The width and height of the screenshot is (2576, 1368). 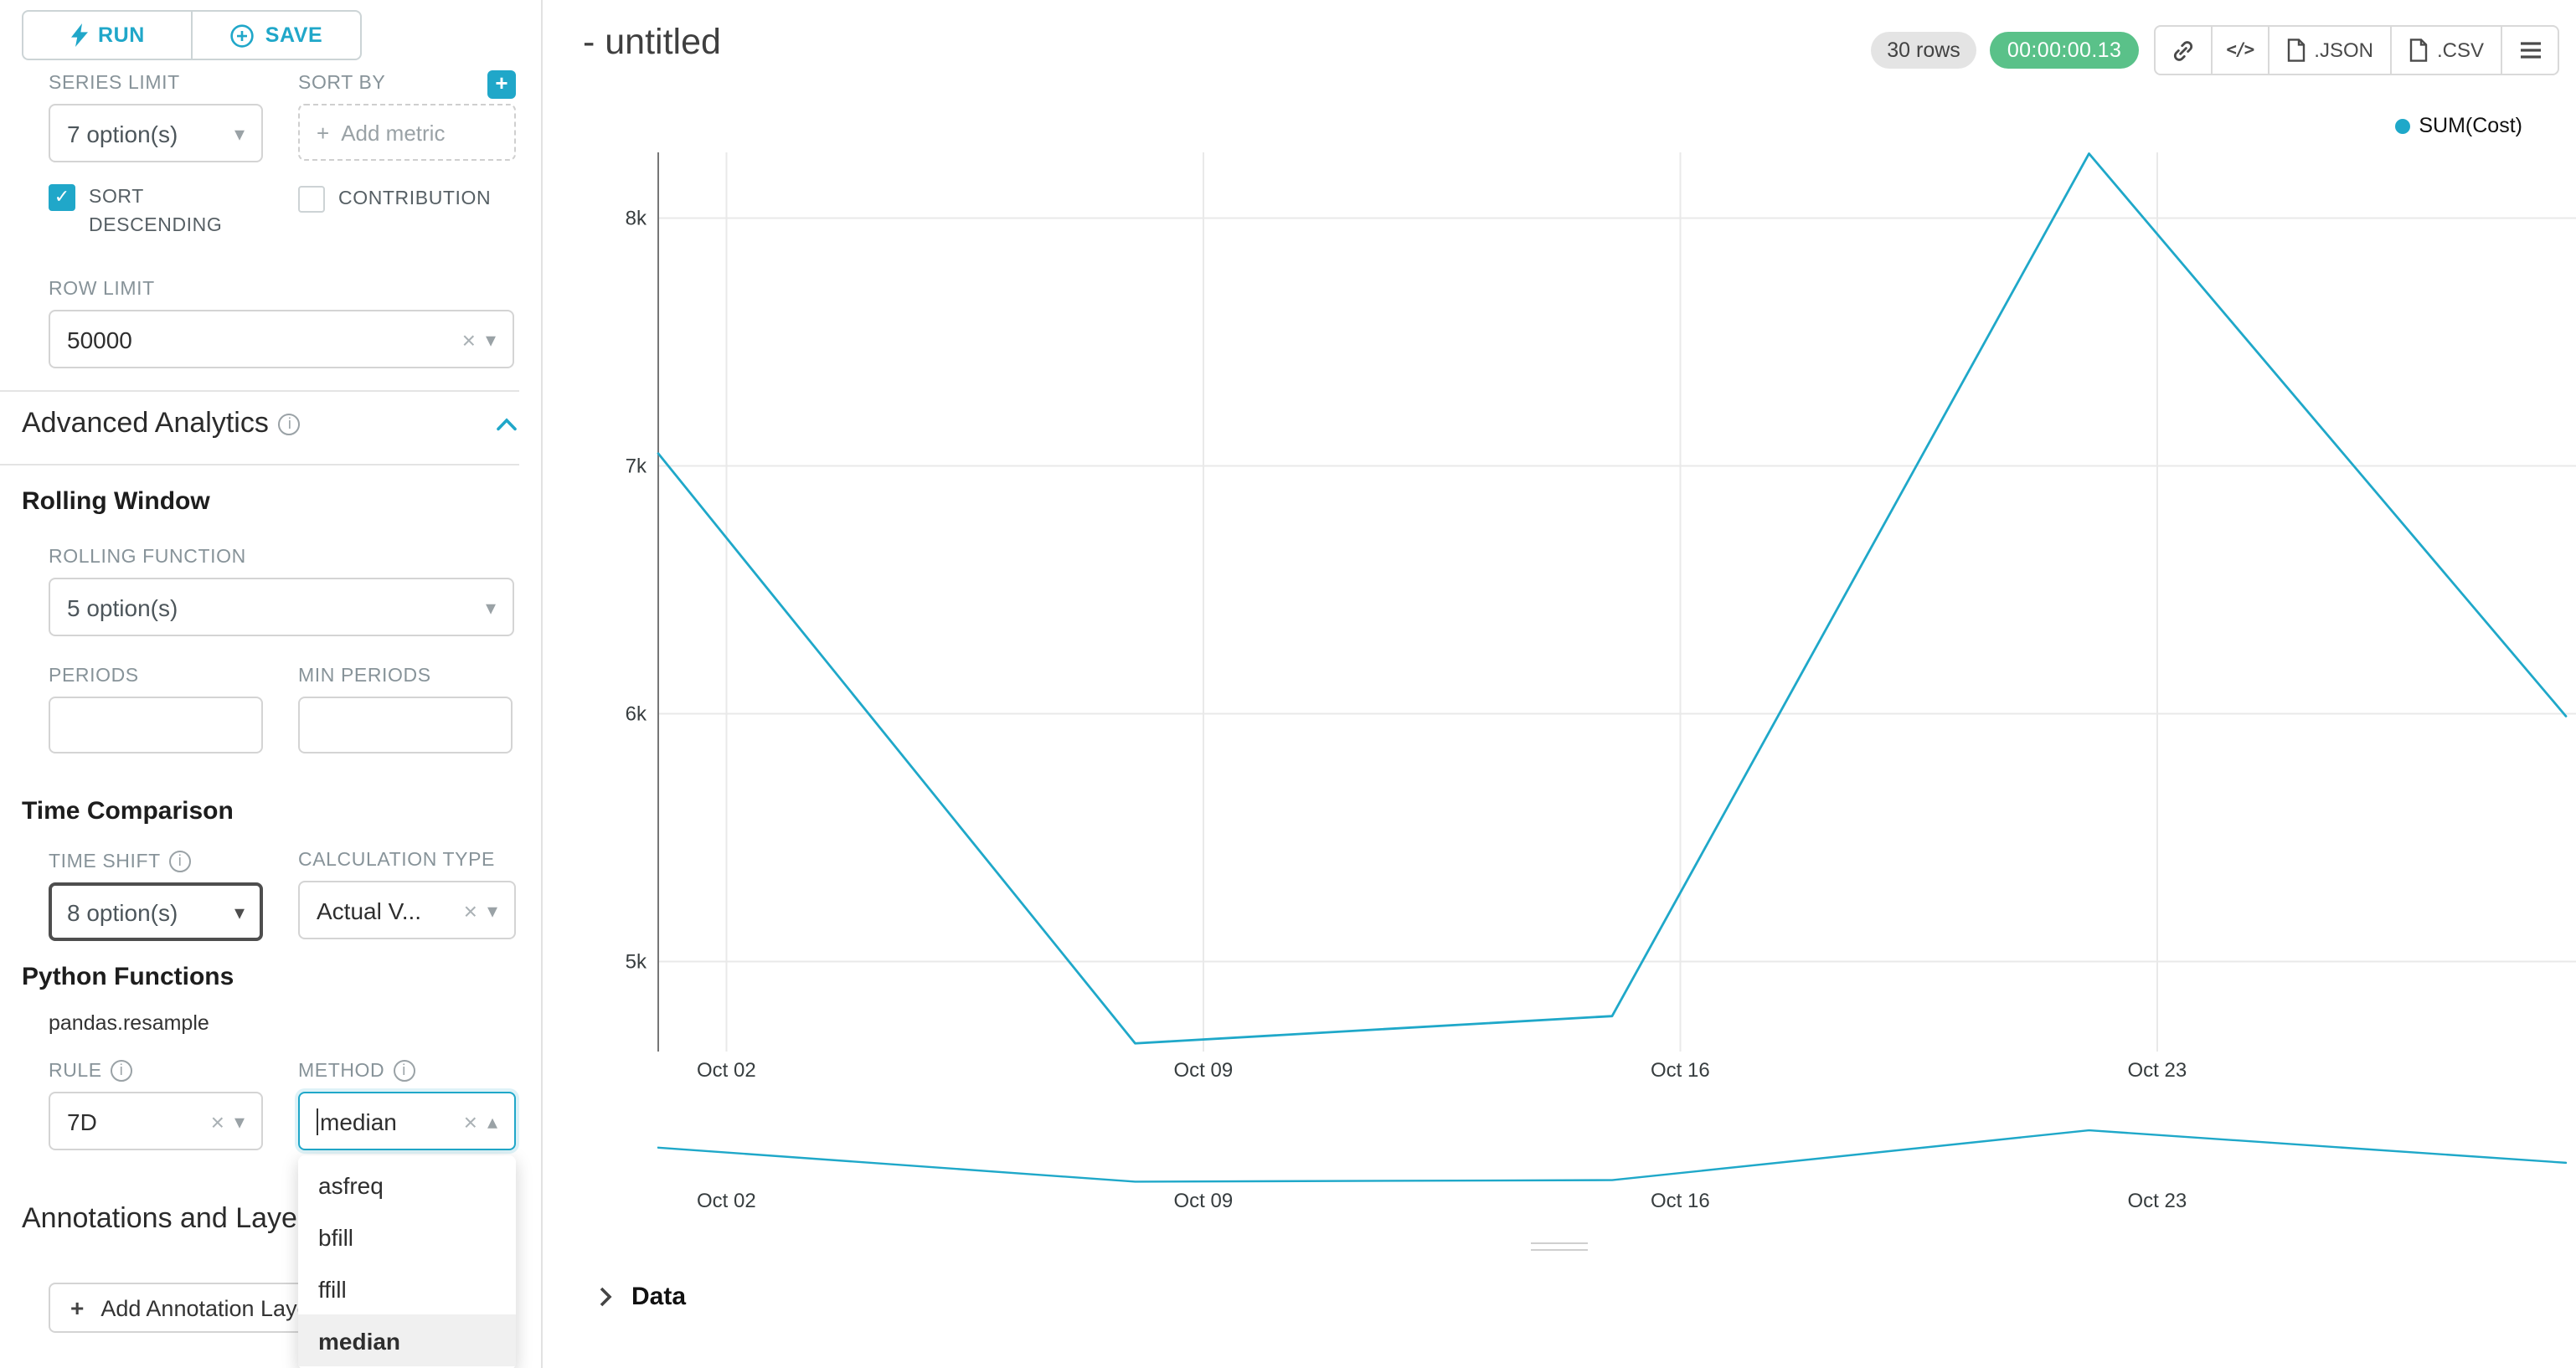 I want to click on embed-code-button: </>, so click(x=2239, y=50).